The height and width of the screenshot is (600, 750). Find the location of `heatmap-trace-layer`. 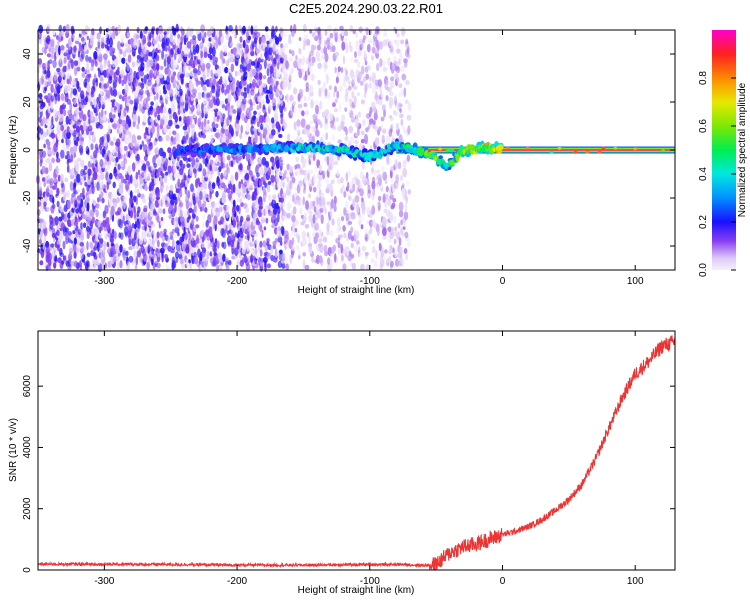

heatmap-trace-layer is located at coordinates (339, 154).